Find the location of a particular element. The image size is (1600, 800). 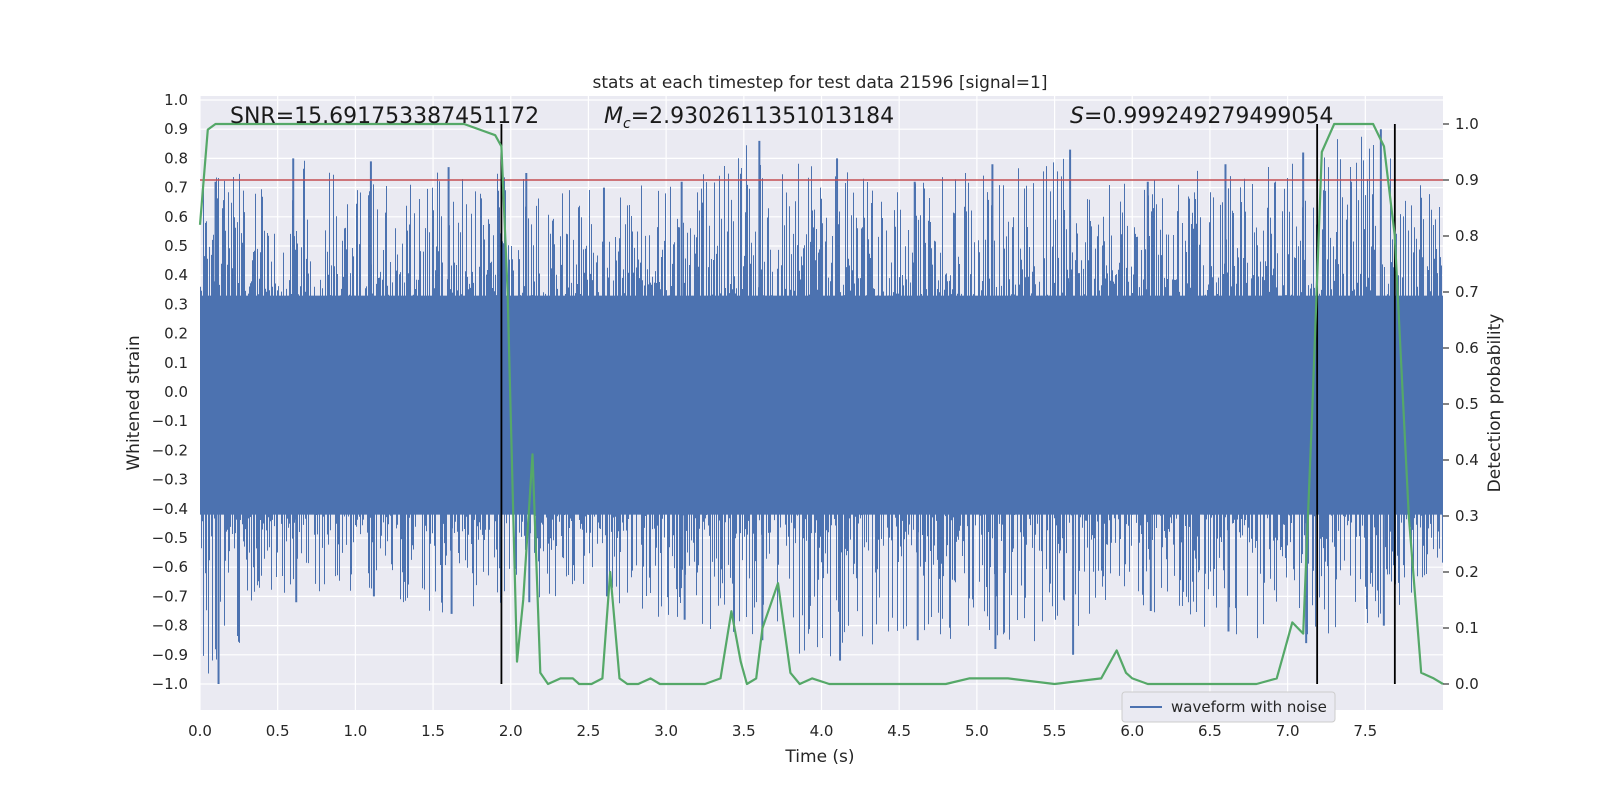

x-tick-label: 4.0 is located at coordinates (822, 731).